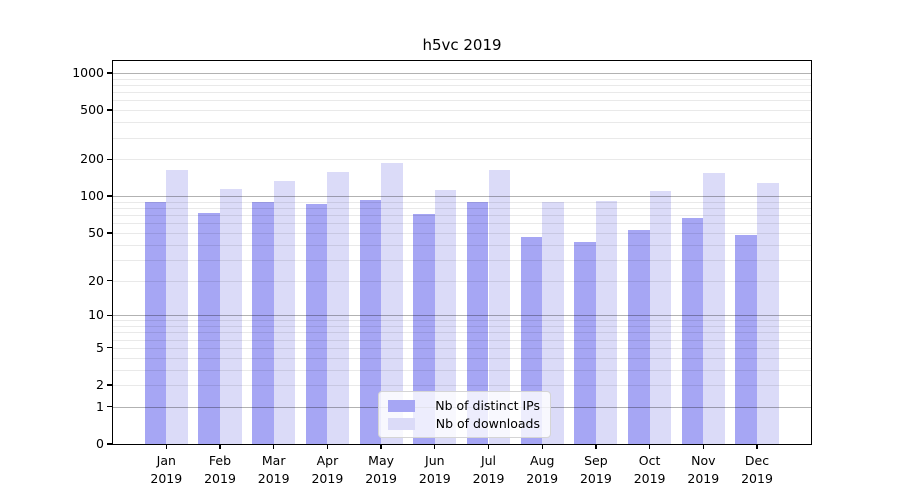  What do you see at coordinates (96, 232) in the screenshot?
I see `y-tick-label-50: 50` at bounding box center [96, 232].